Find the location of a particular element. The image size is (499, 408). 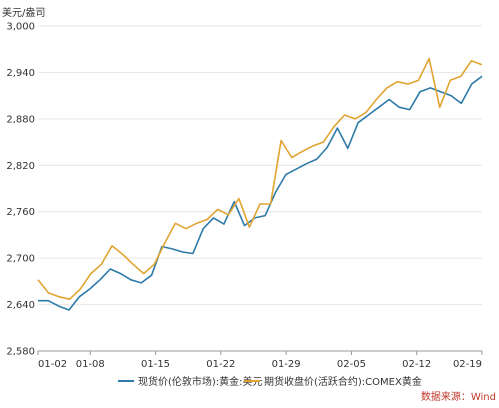

x-tick-label: 01-29 is located at coordinates (286, 364).